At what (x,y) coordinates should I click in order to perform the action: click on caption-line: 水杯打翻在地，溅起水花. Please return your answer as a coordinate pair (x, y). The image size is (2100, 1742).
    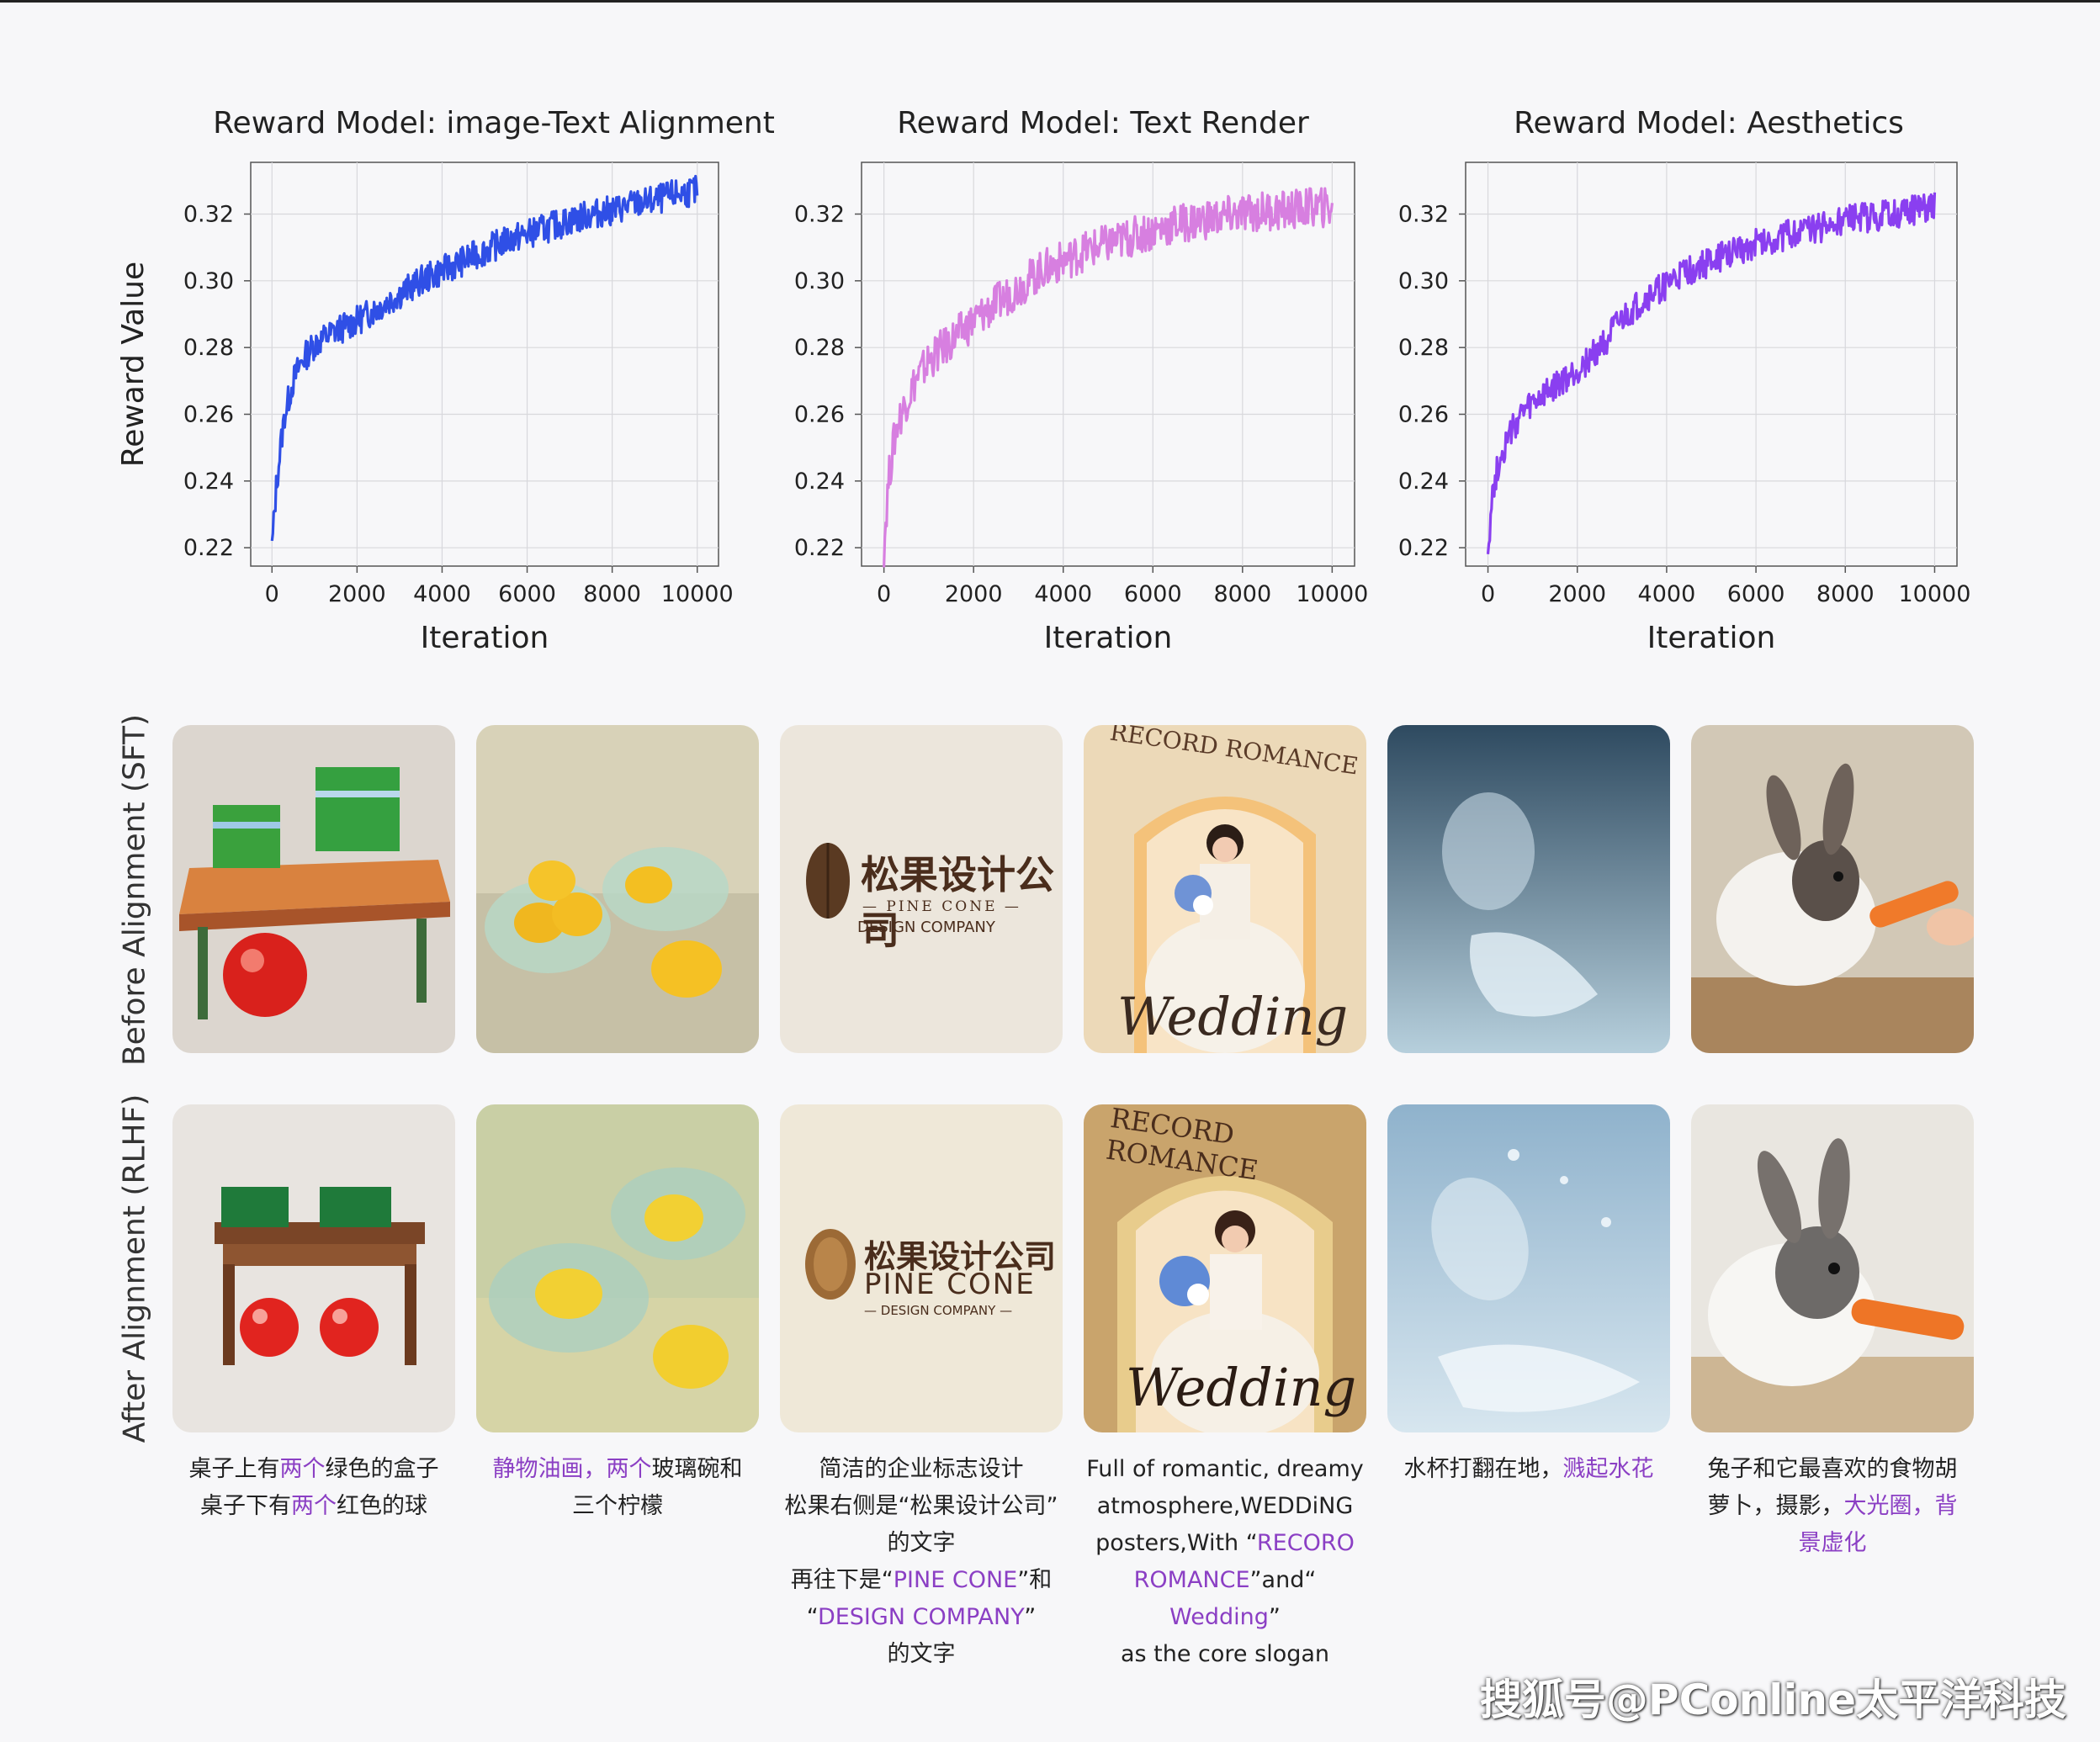
    Looking at the image, I should click on (1528, 1469).